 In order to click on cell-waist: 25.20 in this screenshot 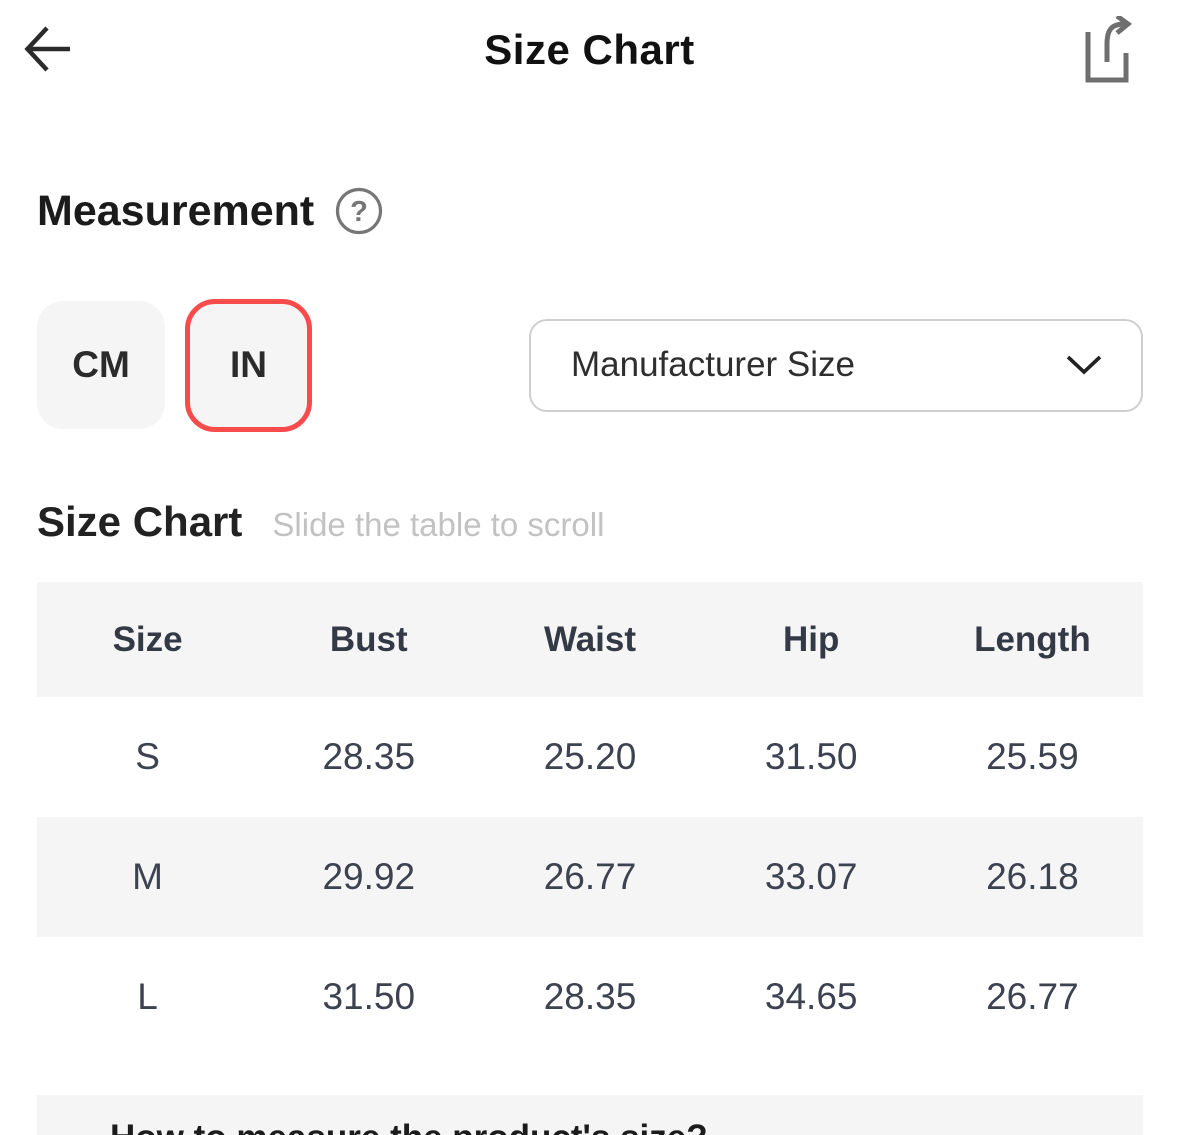, I will do `click(590, 756)`.